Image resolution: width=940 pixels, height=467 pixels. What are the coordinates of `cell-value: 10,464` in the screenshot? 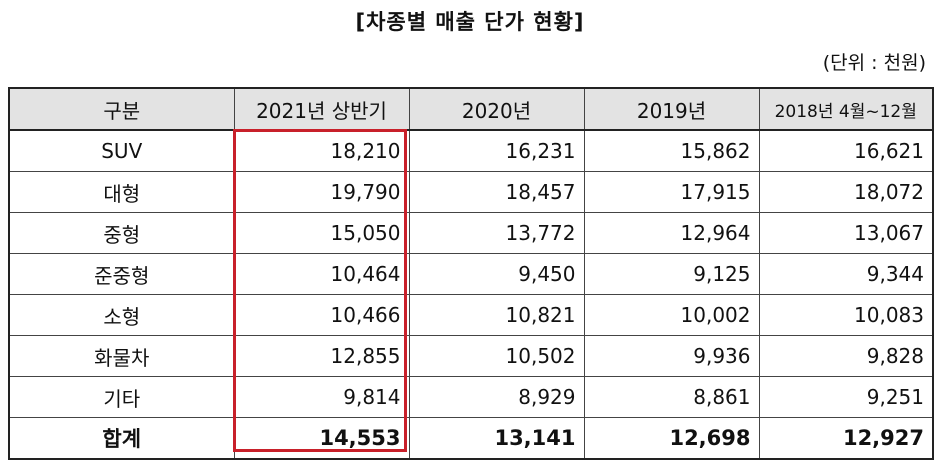 It's located at (321, 274).